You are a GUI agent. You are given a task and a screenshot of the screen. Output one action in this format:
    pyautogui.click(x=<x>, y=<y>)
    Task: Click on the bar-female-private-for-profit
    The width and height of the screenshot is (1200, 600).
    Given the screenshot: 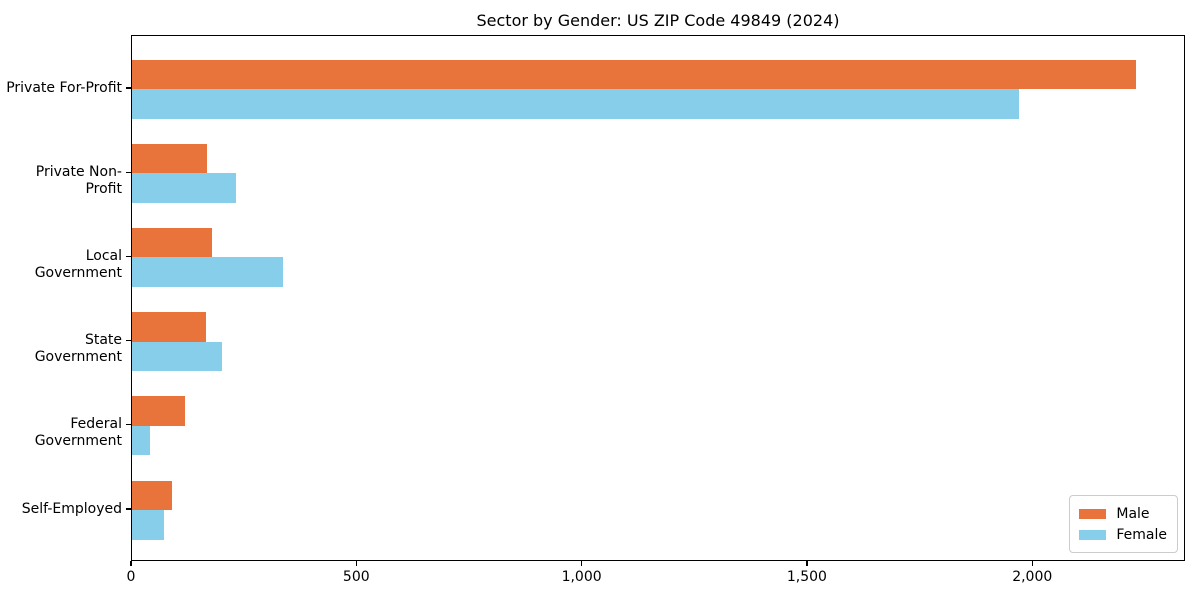 What is the action you would take?
    pyautogui.click(x=575, y=104)
    